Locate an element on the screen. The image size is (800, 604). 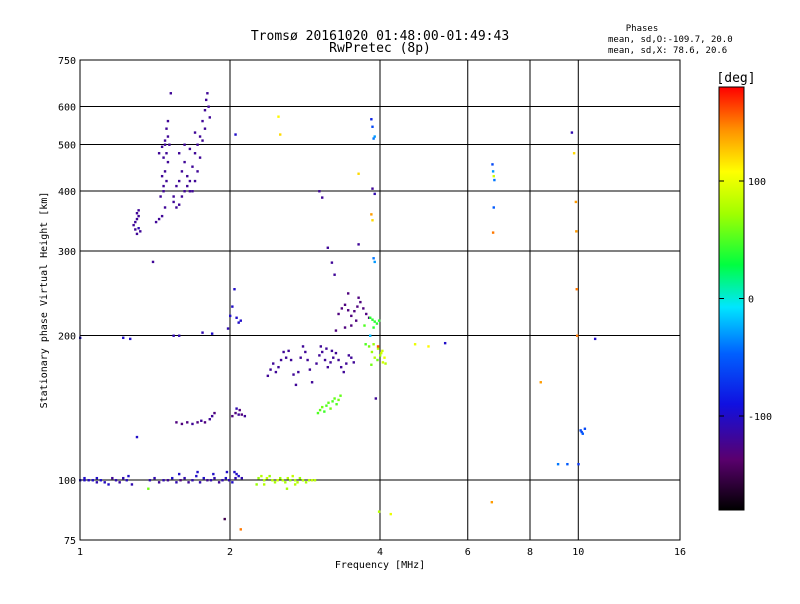
x-axis-ticks: 1 2 4 6 8 10 16 is located at coordinates (381, 552).